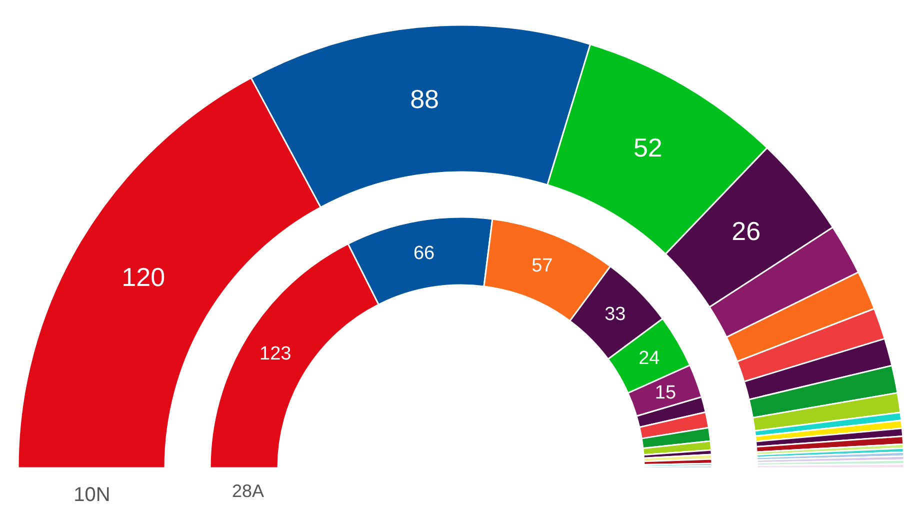  I want to click on data-label: 120, so click(144, 277).